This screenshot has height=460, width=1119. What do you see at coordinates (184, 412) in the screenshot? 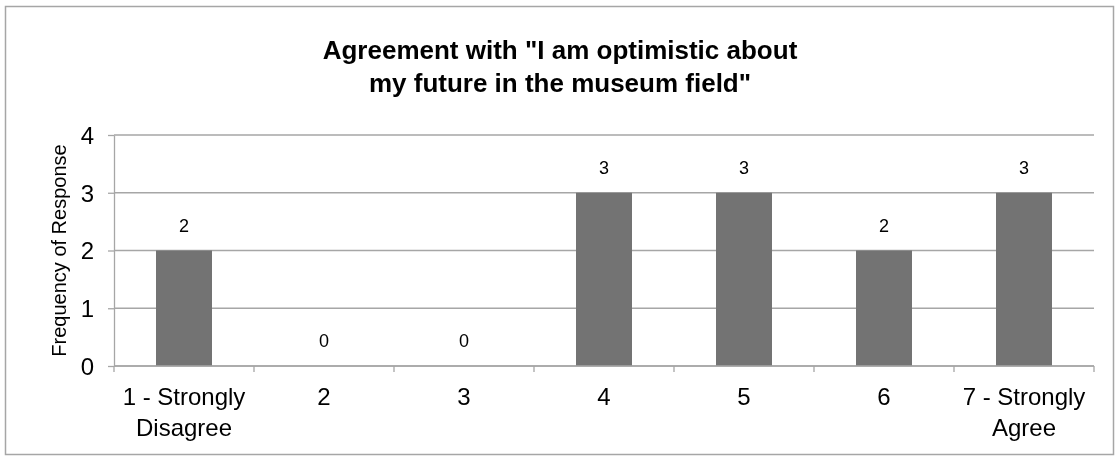
I see `x-tick-label: 1 - Strongly Disagree` at bounding box center [184, 412].